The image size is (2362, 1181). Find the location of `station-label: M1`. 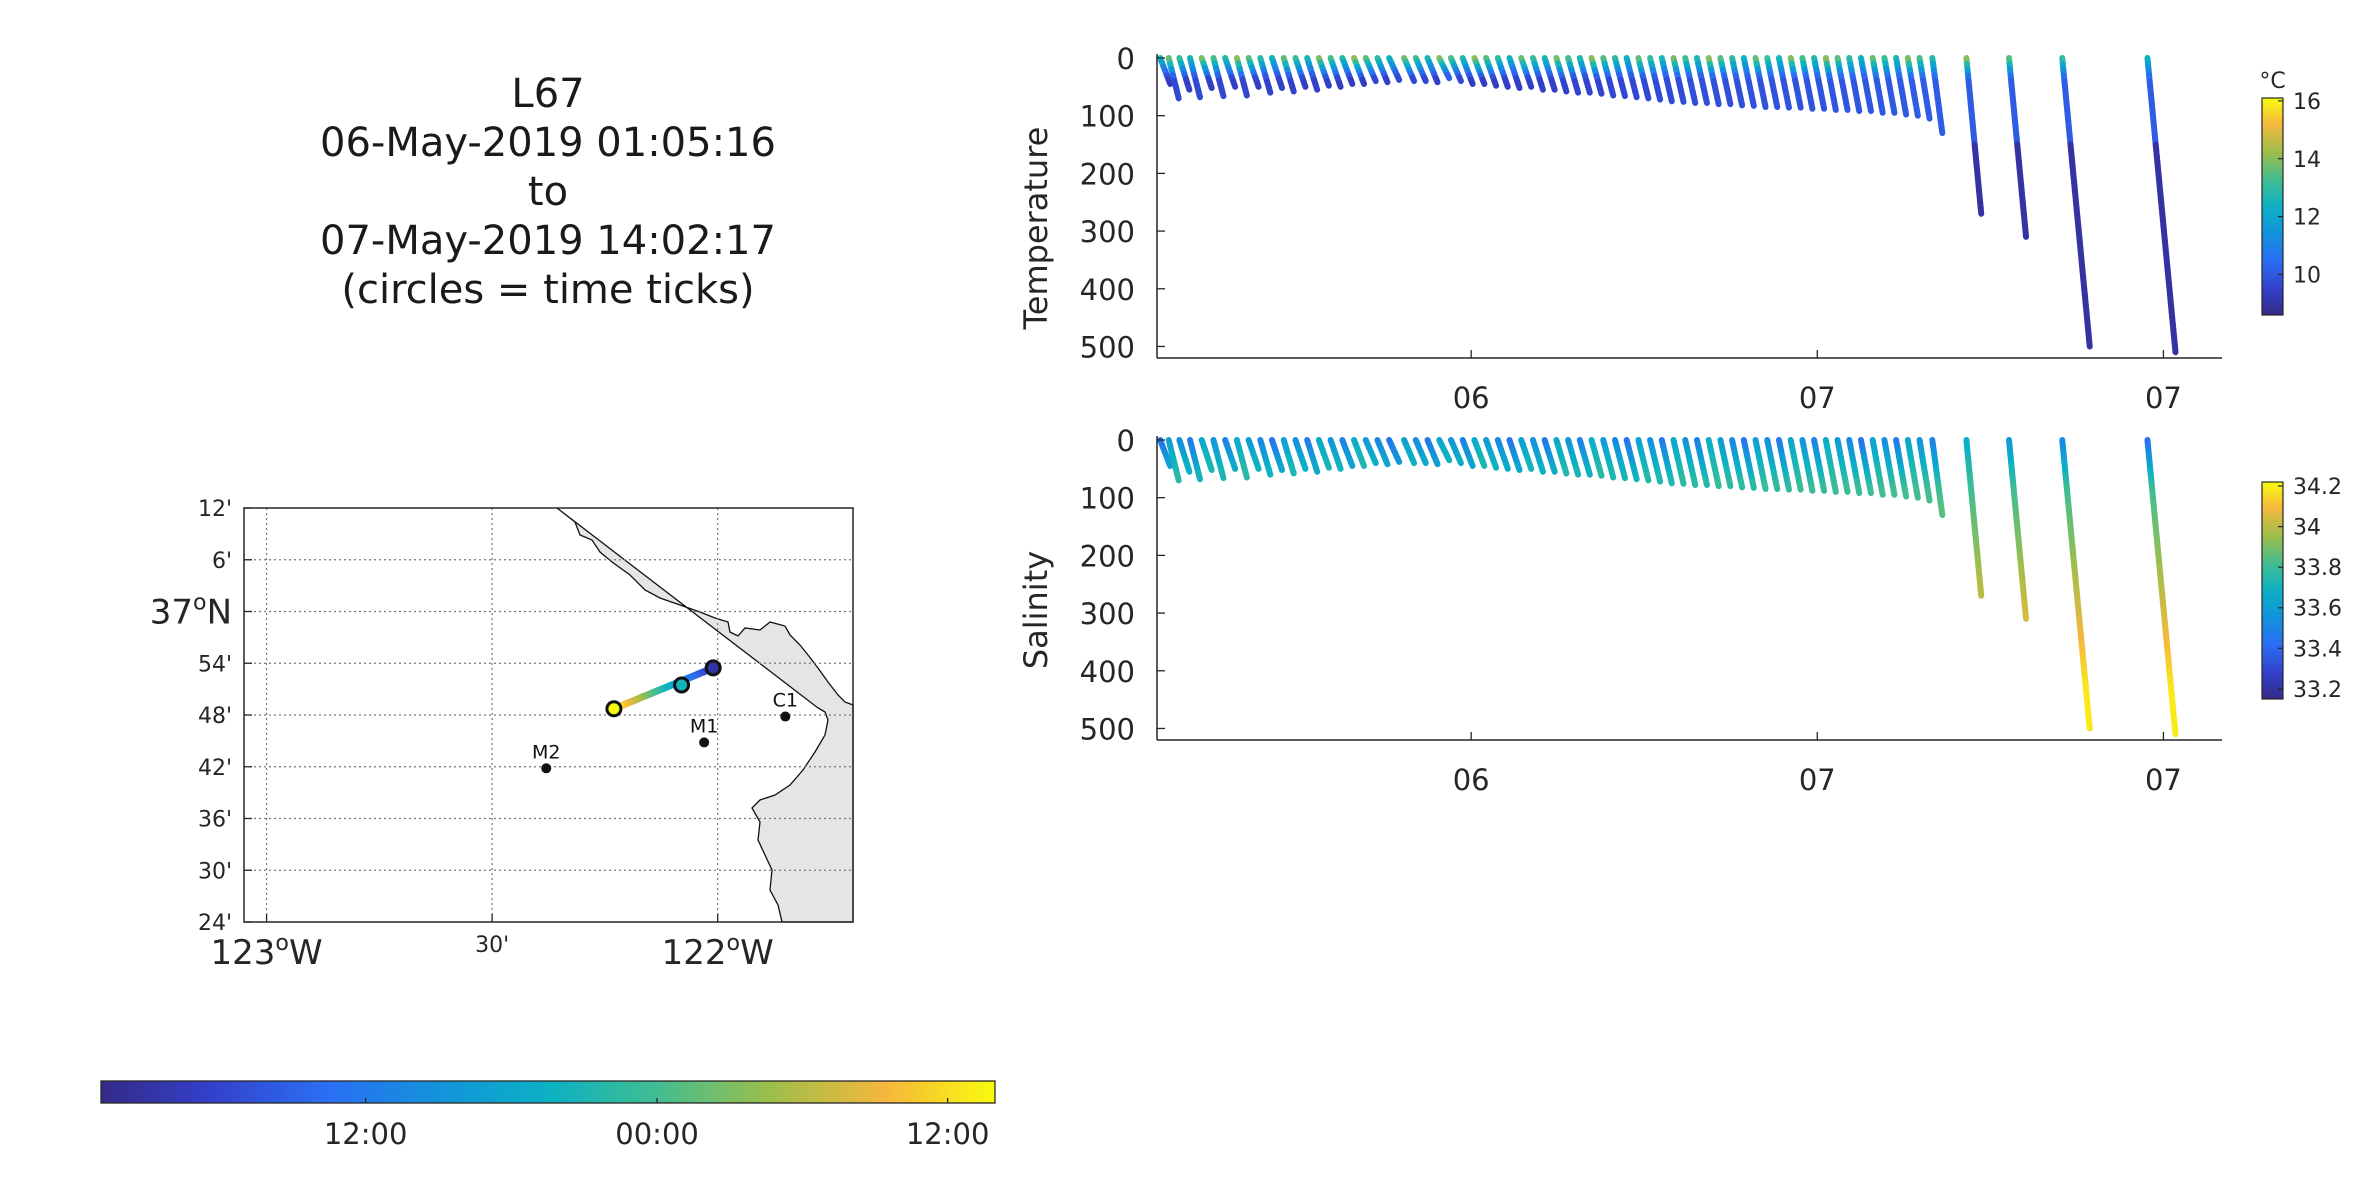

station-label: M1 is located at coordinates (704, 726).